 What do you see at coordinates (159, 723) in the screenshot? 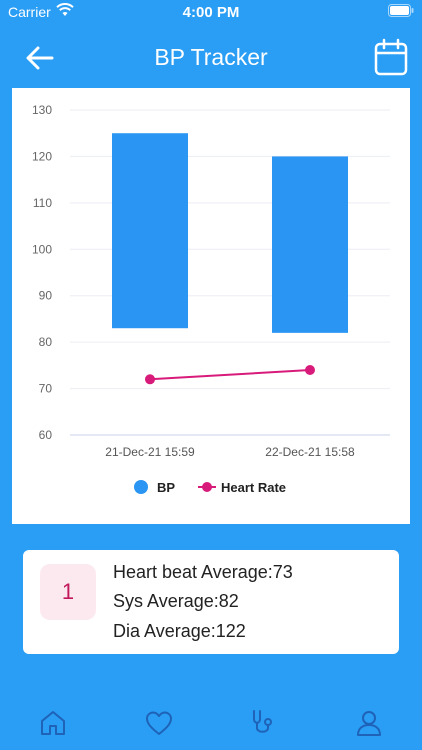
I see `heart-icon` at bounding box center [159, 723].